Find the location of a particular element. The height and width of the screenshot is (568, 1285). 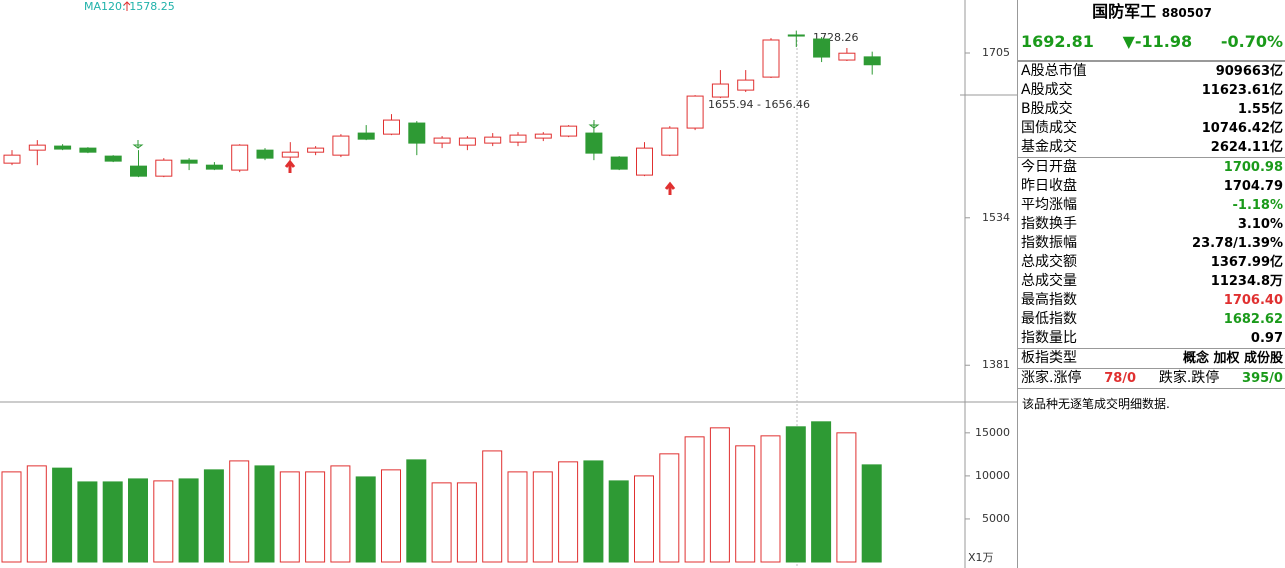

stat-value: 概念 加权 成份股 is located at coordinates (1232, 358).